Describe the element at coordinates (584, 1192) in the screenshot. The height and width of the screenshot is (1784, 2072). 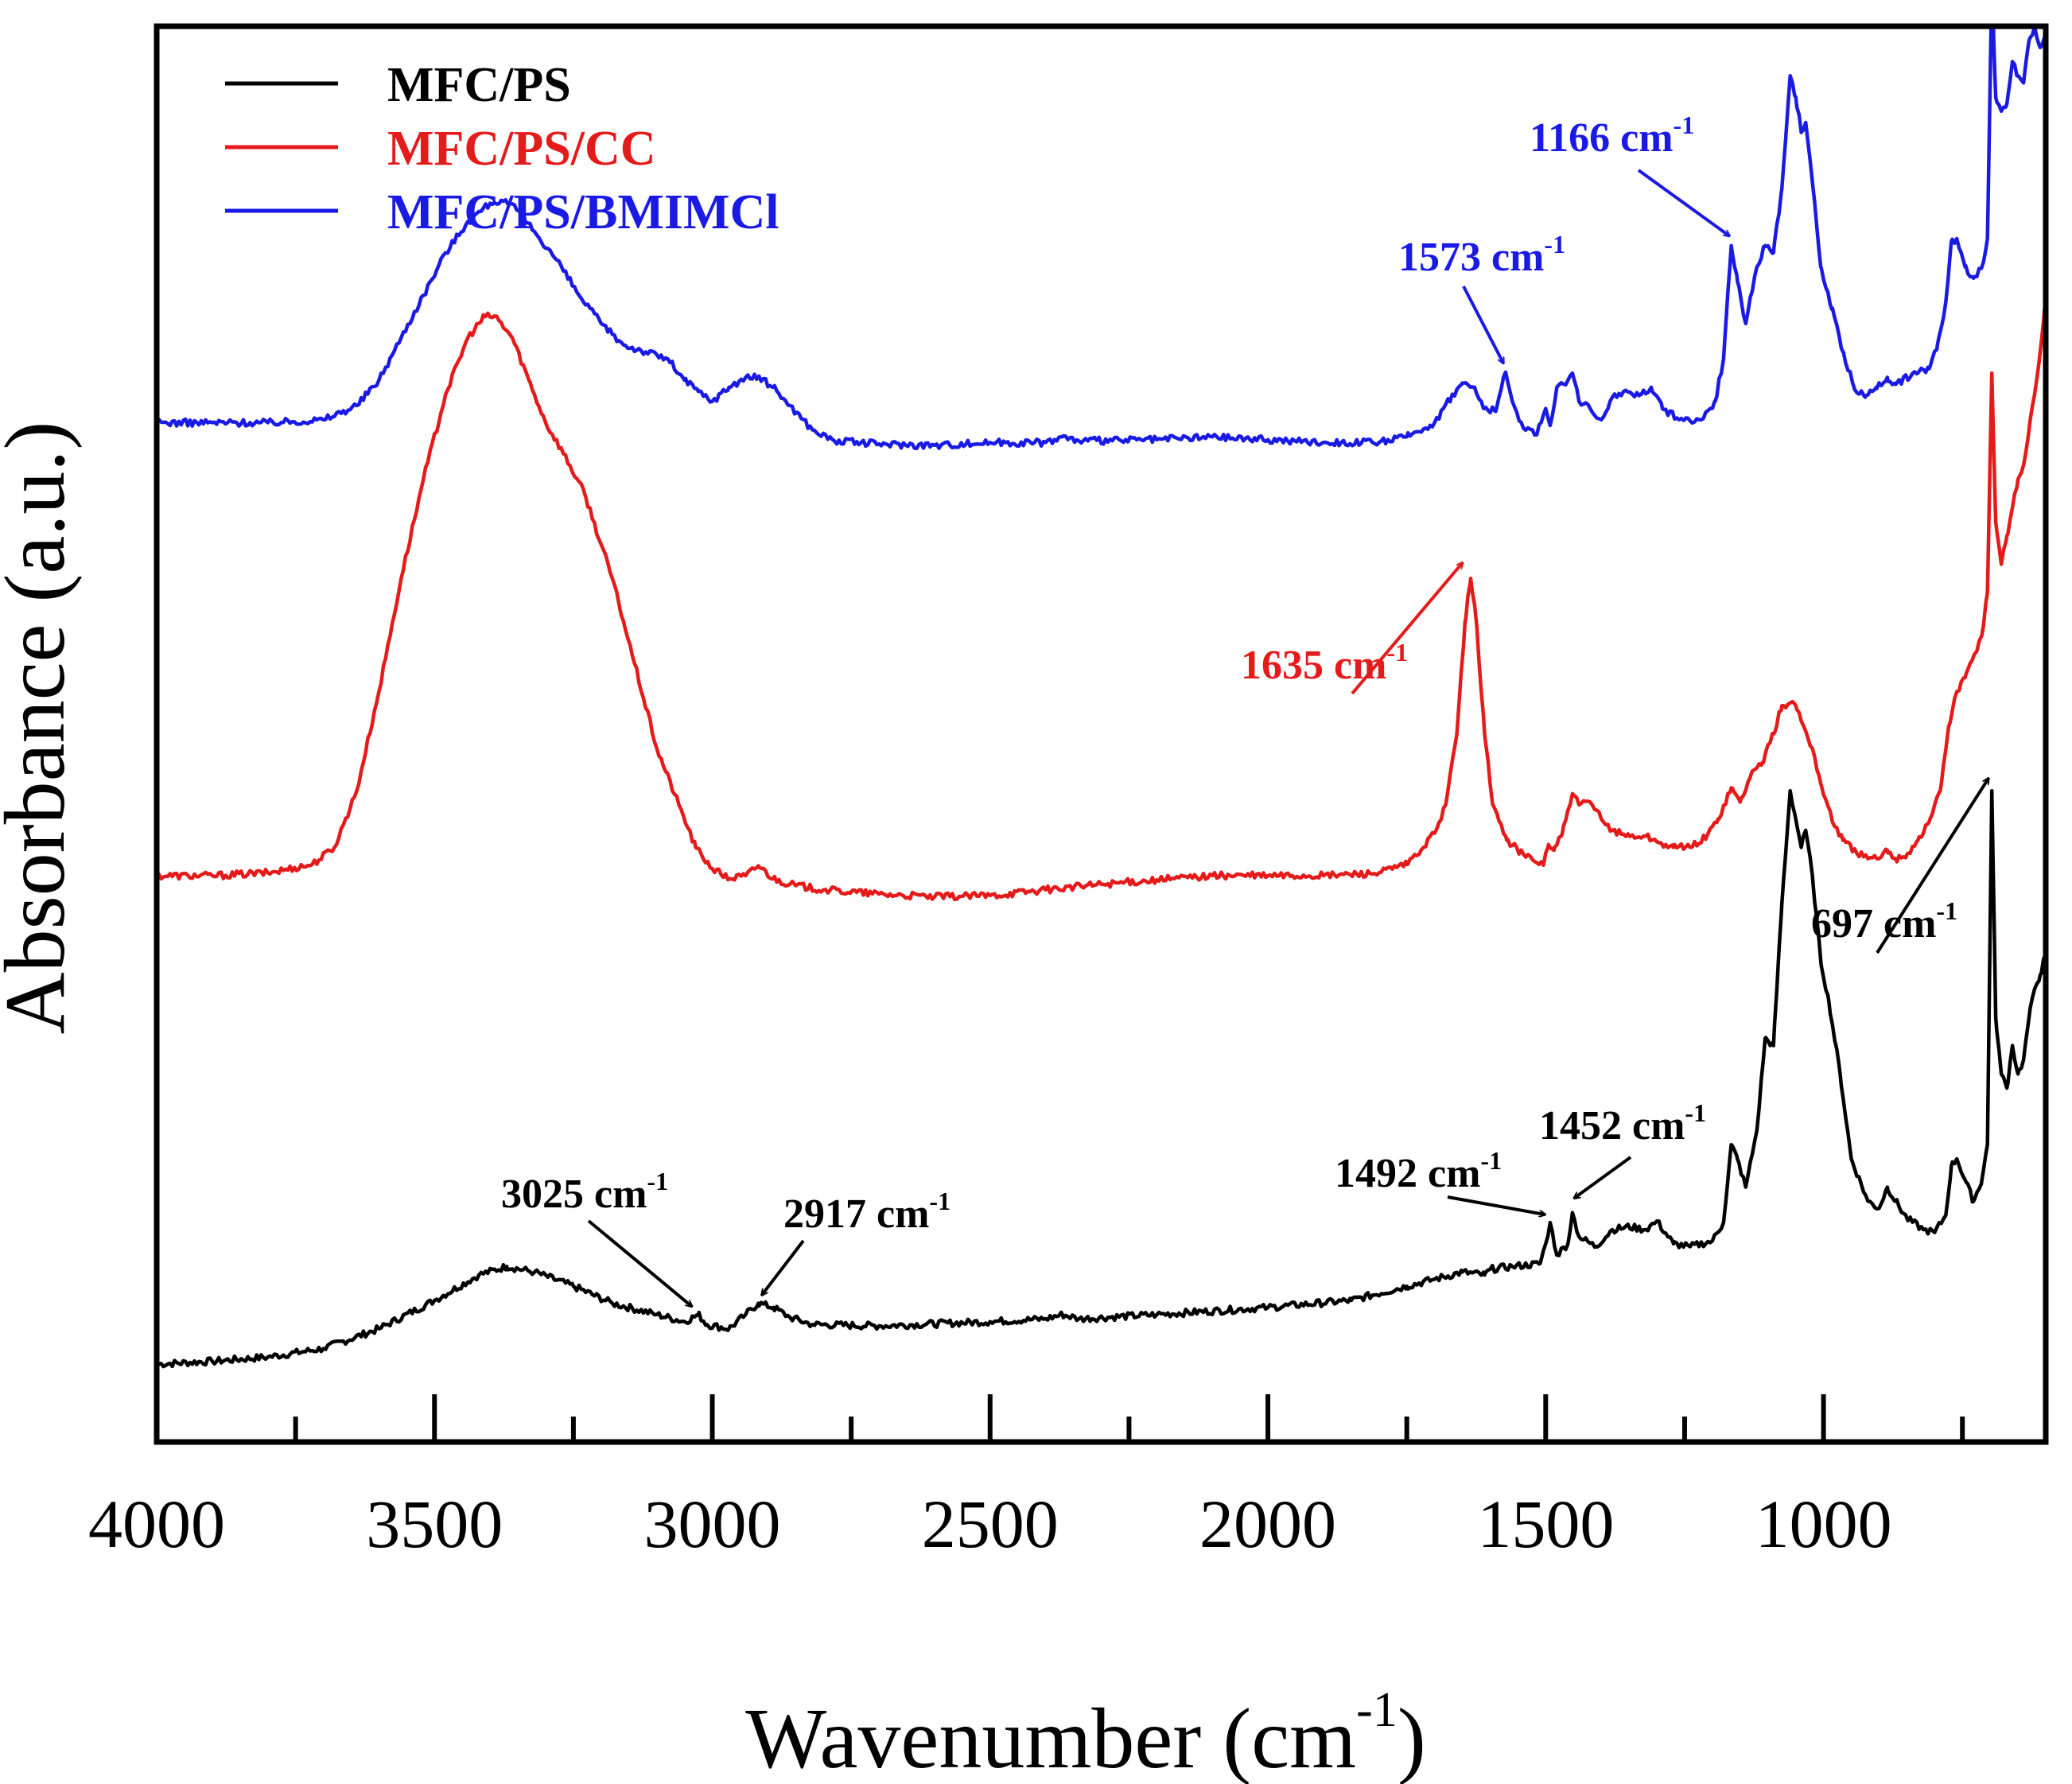
I see `annotation-label: 3025 cm-1` at that location.